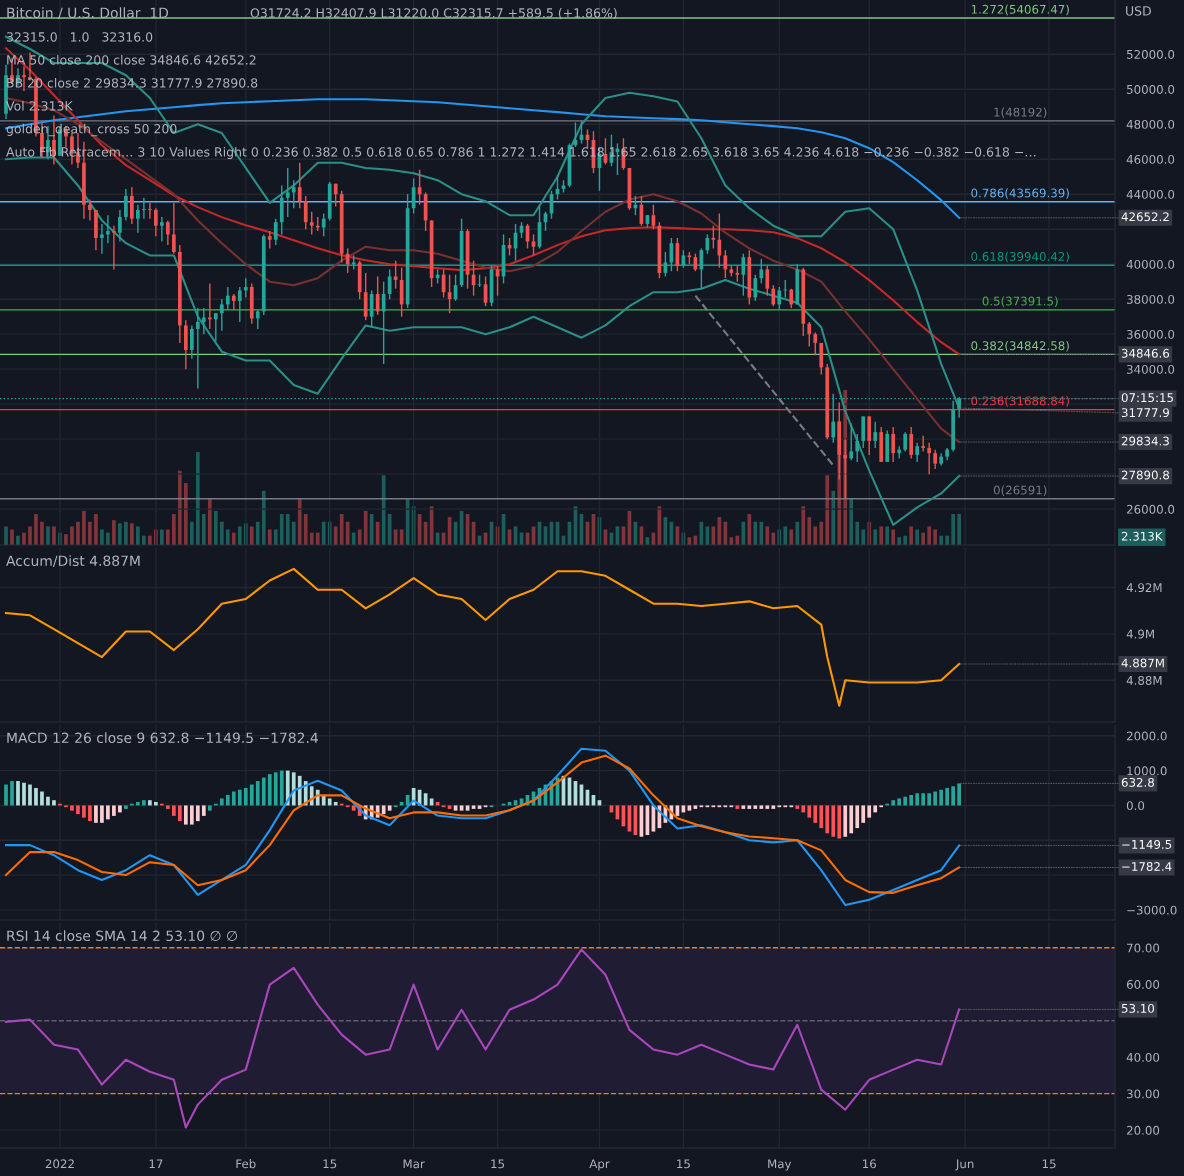 Image resolution: width=1184 pixels, height=1176 pixels. Describe the element at coordinates (964, 1165) in the screenshot. I see `x-tick-label: Jun` at that location.